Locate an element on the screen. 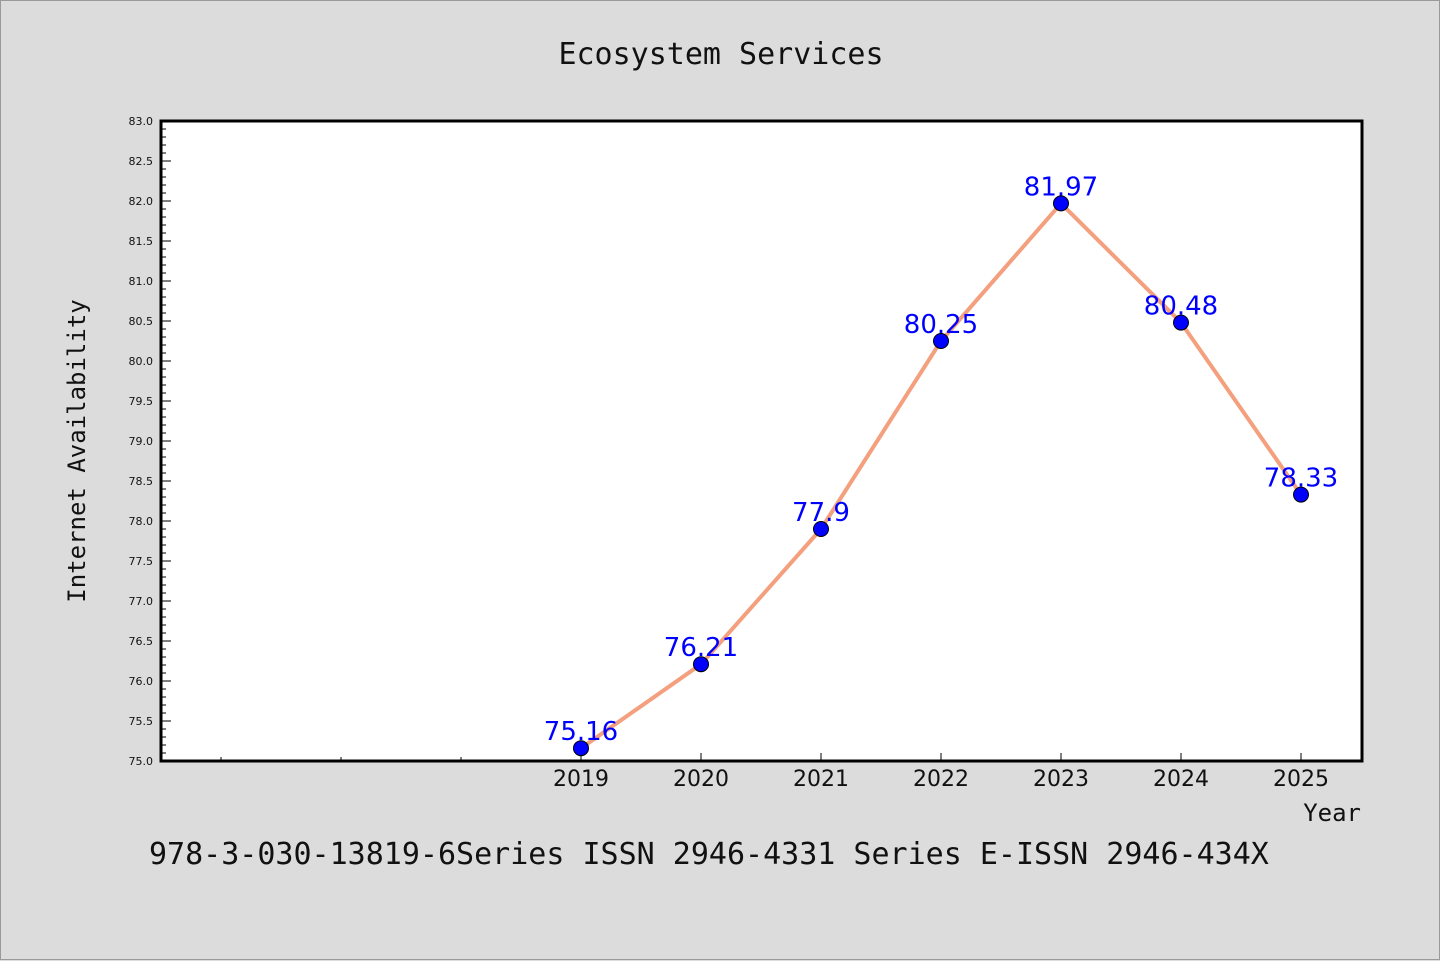 The height and width of the screenshot is (961, 1440). x-axis: 2019 2020 2021 2022 2023 2024 2025 is located at coordinates (774, 772).